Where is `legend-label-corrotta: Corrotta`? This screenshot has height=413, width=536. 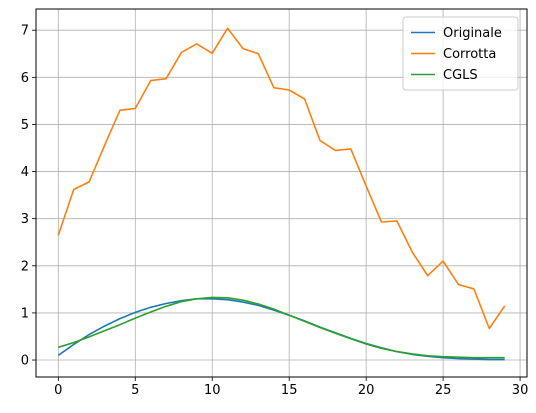
legend-label-corrotta: Corrotta is located at coordinates (469, 54).